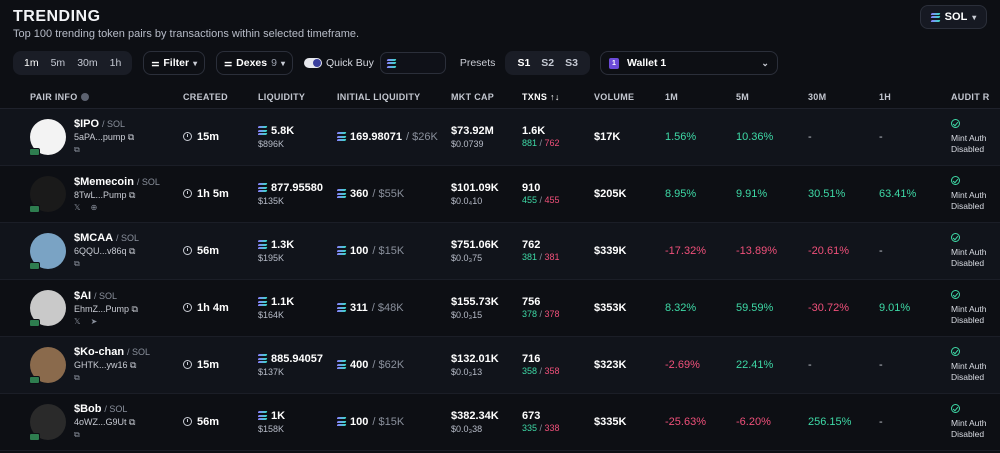  What do you see at coordinates (213, 307) in the screenshot?
I see `created-value: 1h 4m` at bounding box center [213, 307].